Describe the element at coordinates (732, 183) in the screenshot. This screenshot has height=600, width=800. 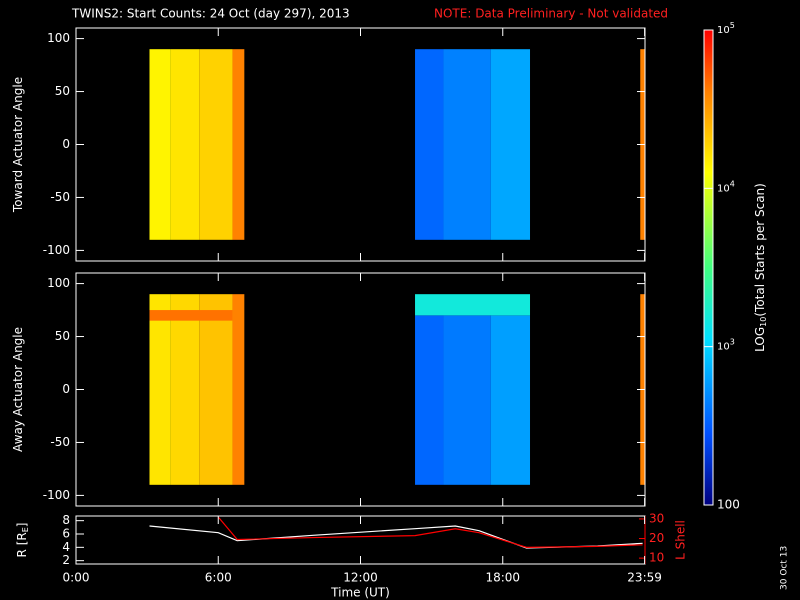
I see `colorbar-tick-exp: 4` at that location.